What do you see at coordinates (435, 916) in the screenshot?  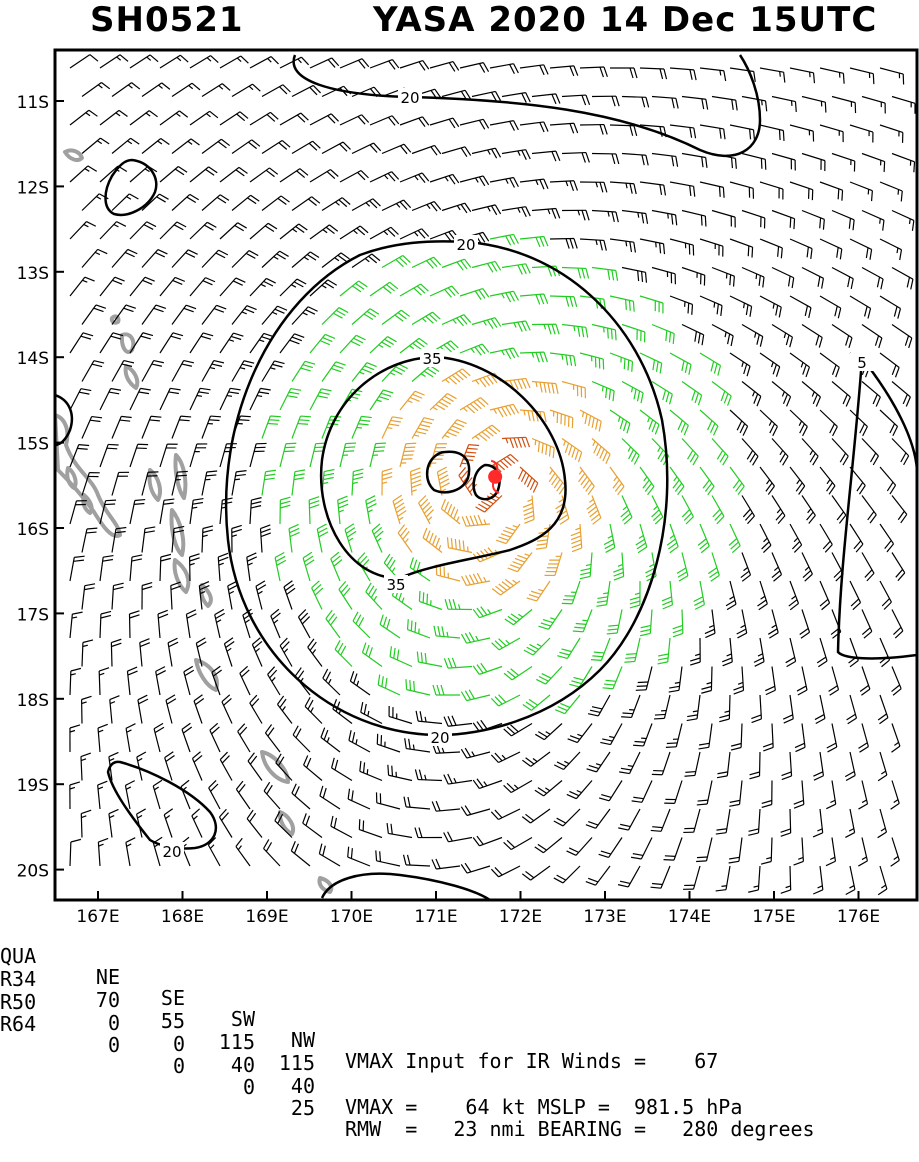 I see `lon-label: 171E` at bounding box center [435, 916].